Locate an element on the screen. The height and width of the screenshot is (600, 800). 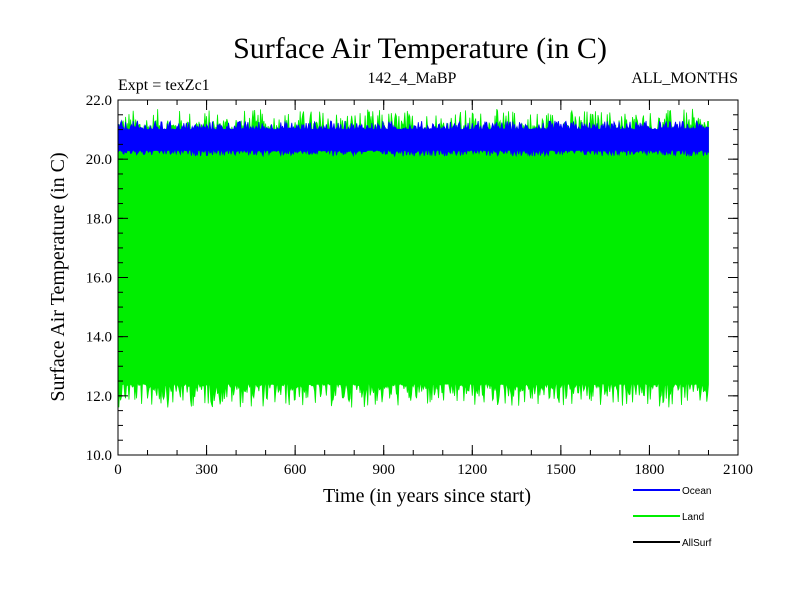
x-tick-label: 1500 is located at coordinates (561, 470).